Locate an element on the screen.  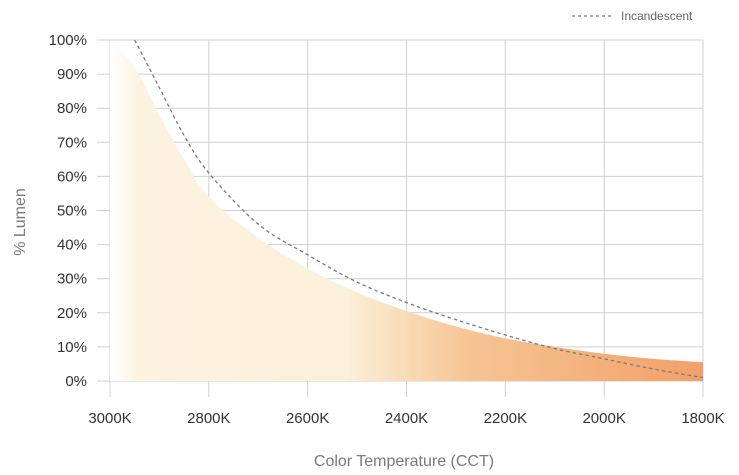
y-tick-label: 70% is located at coordinates (72, 142).